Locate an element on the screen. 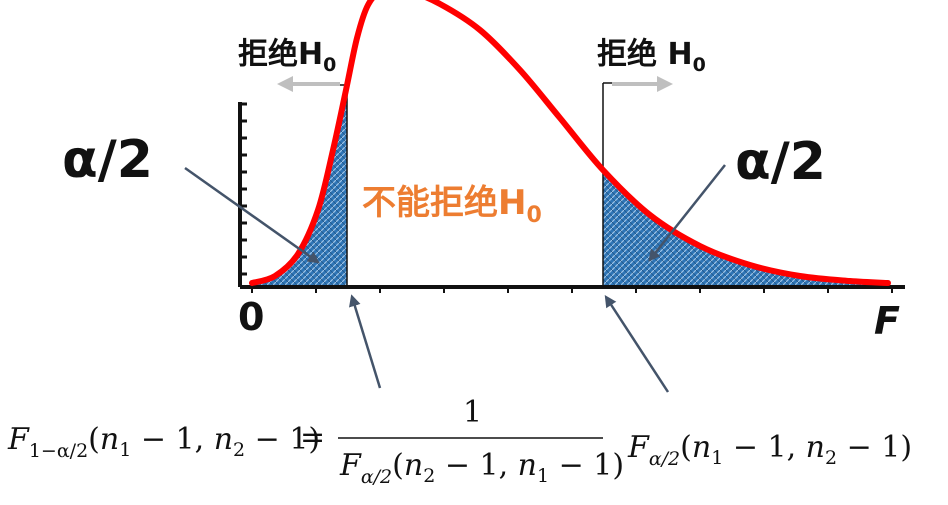 The height and width of the screenshot is (505, 948). upper-critical-formula: Fα/2(n1 − 1, n2 − 1) is located at coordinates (769, 450).